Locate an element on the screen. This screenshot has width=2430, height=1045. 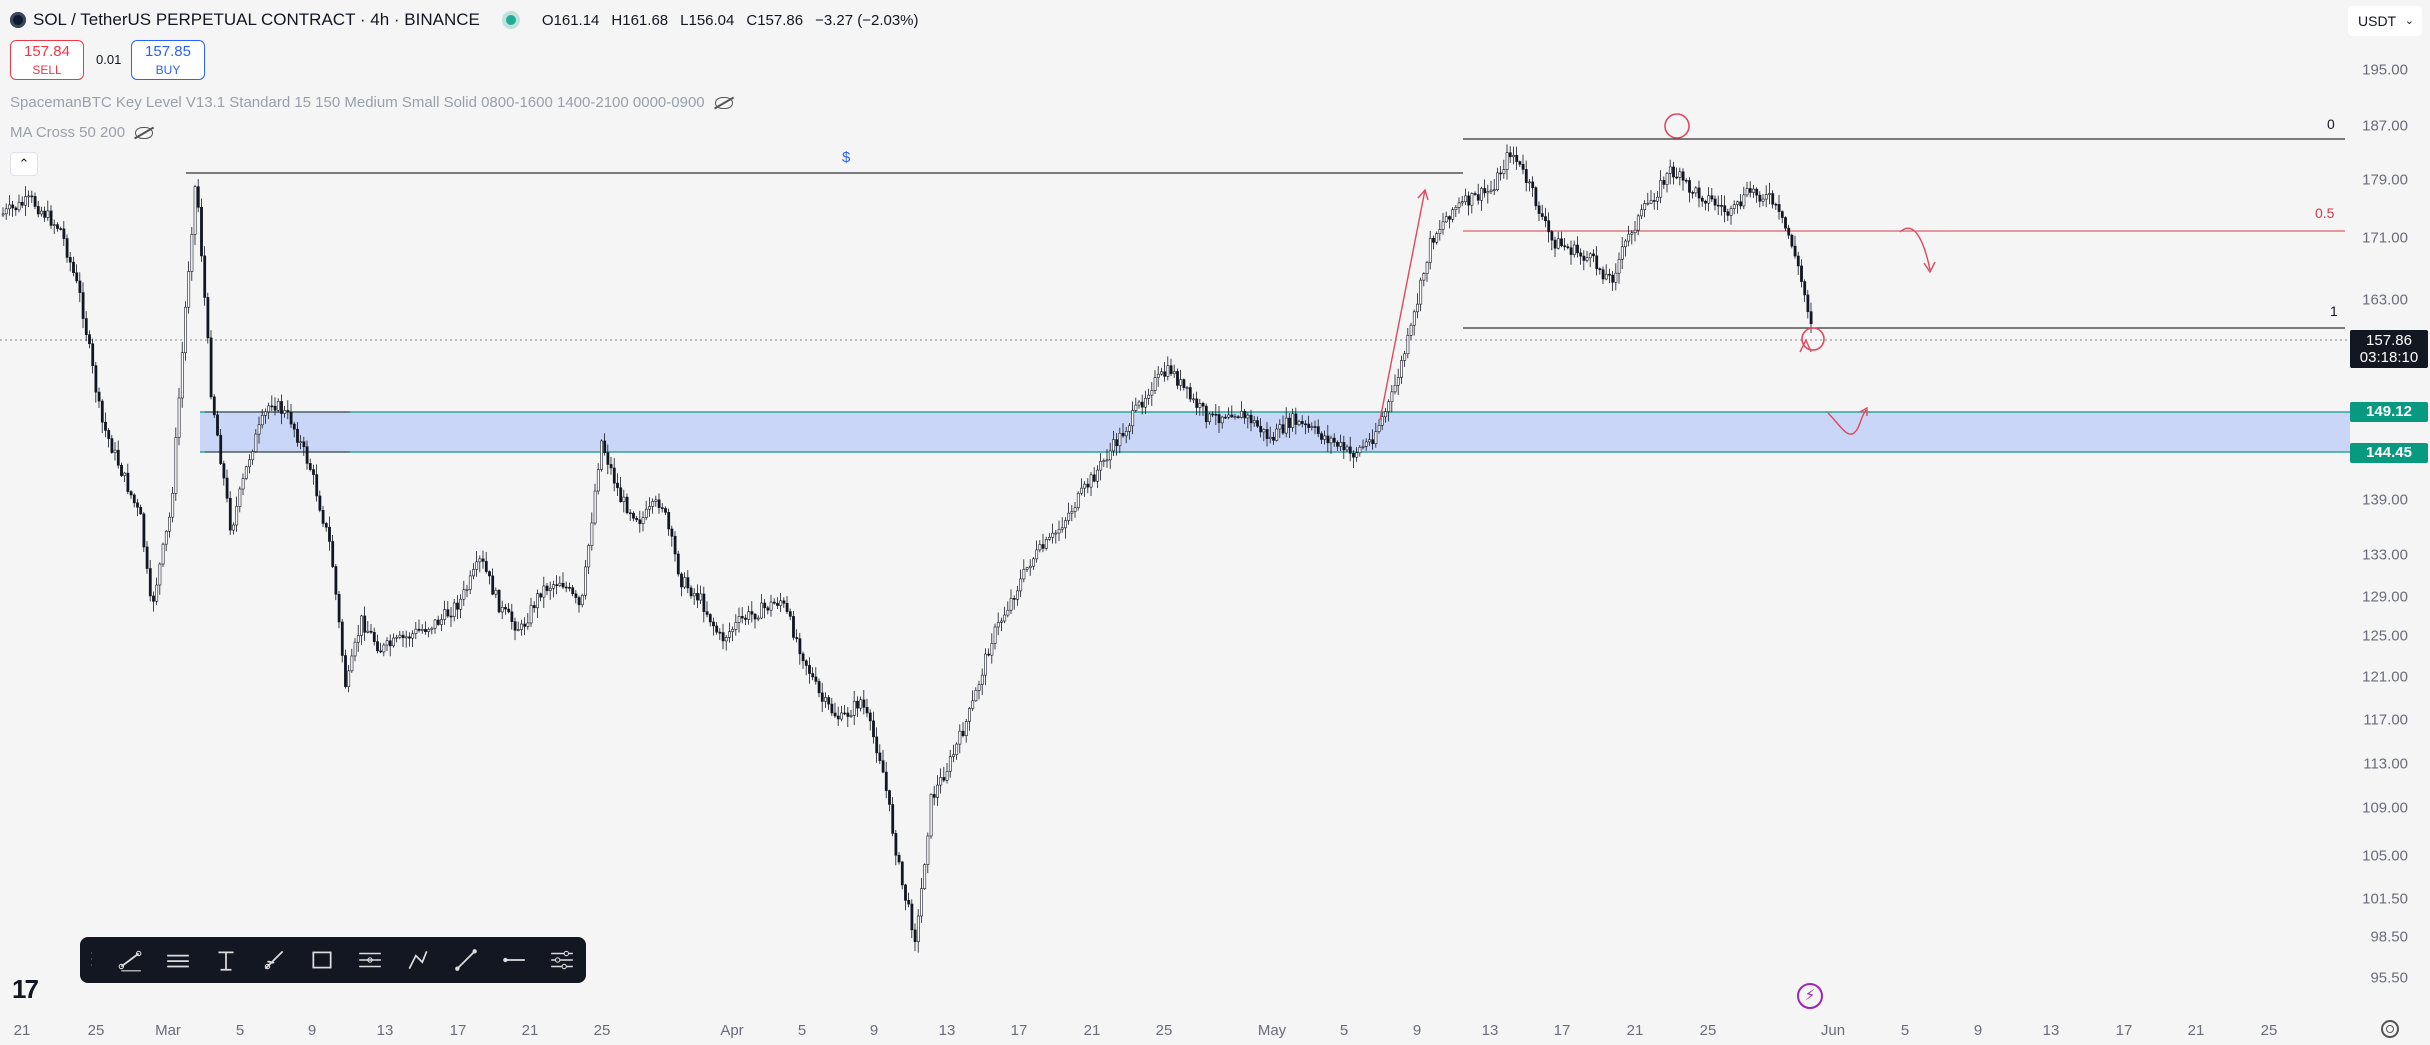
currency-selector: USDT ⌄ is located at coordinates (2385, 21).